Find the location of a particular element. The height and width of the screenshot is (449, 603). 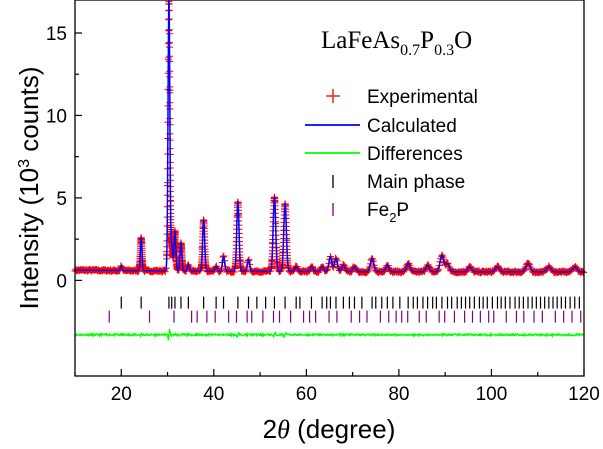

legend-calculated: Calculated is located at coordinates (381, 126).